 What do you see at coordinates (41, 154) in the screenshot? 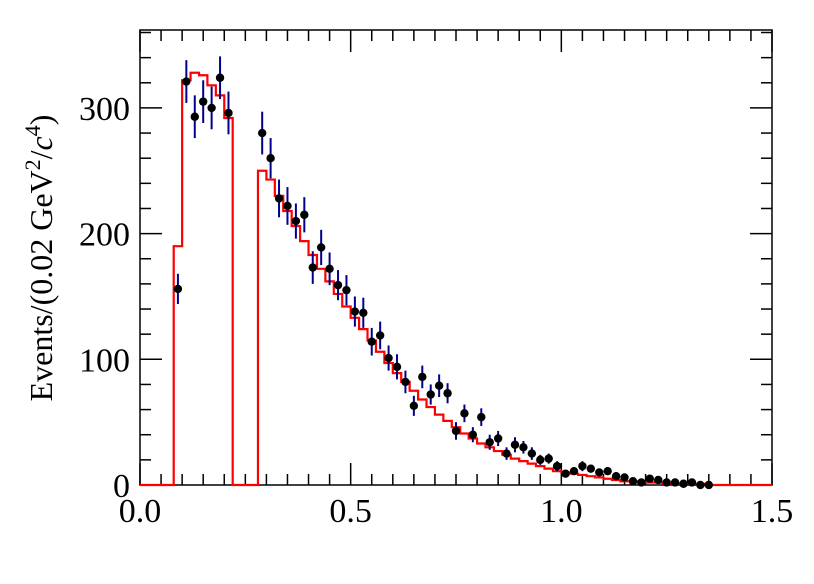
I see `y-axis-title-mid: /` at bounding box center [41, 154].